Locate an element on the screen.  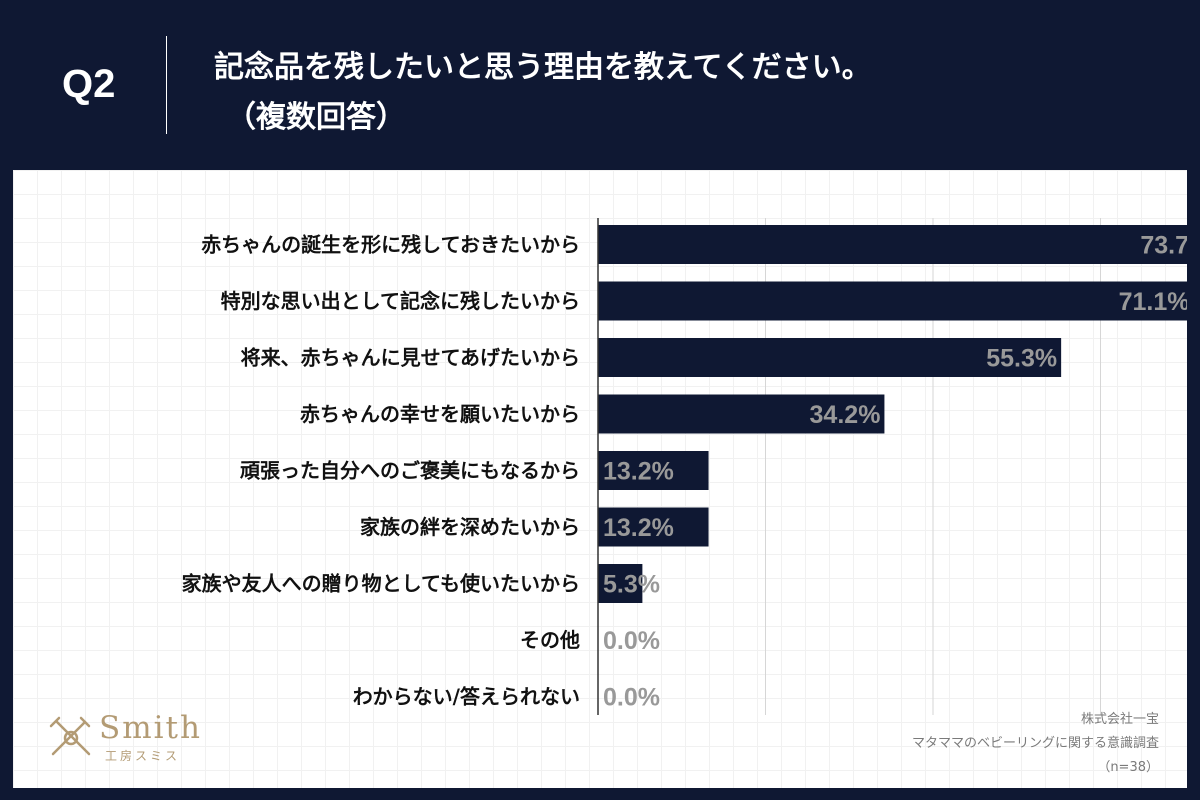
category-label: 家族の絆を深めたいから is located at coordinates (470, 527).